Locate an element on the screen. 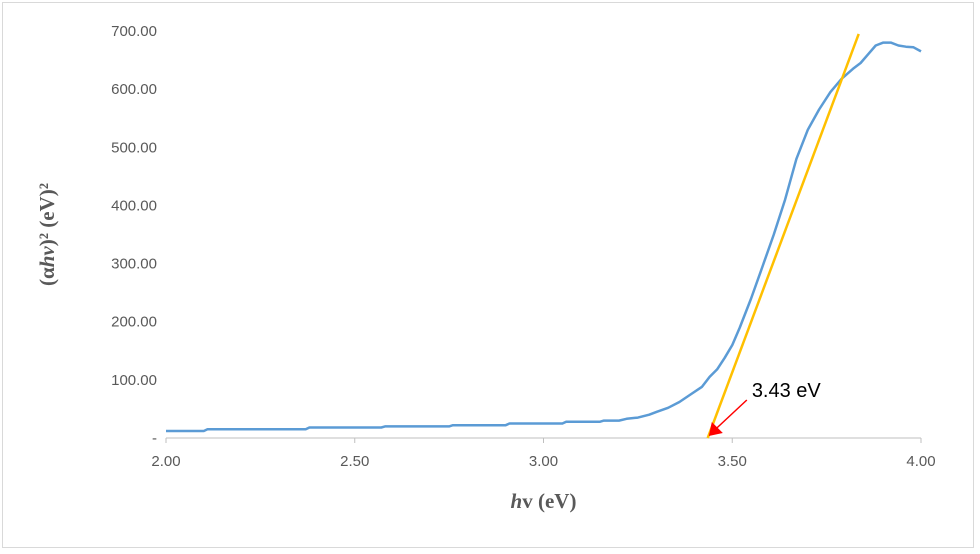 The width and height of the screenshot is (980, 554). y-tick-label: 700.00 is located at coordinates (134, 31).